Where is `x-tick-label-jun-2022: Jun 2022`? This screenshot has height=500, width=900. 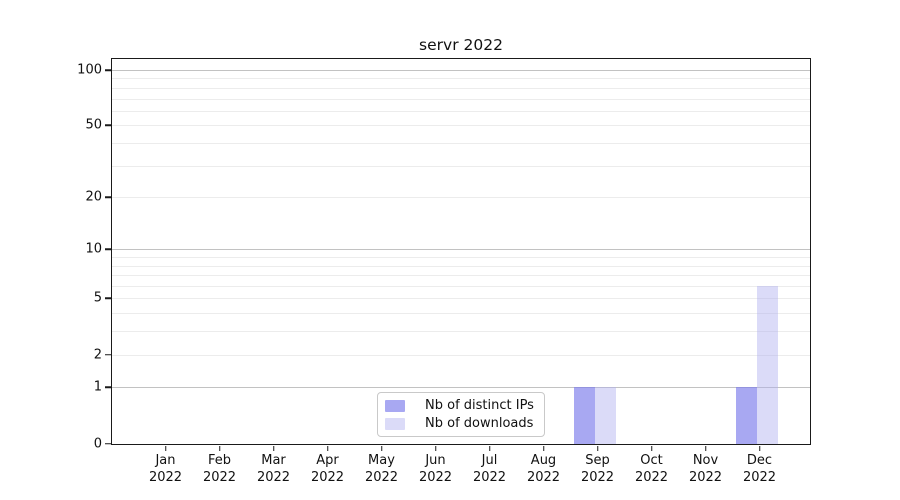
x-tick-label-jun-2022: Jun 2022 is located at coordinates (435, 469).